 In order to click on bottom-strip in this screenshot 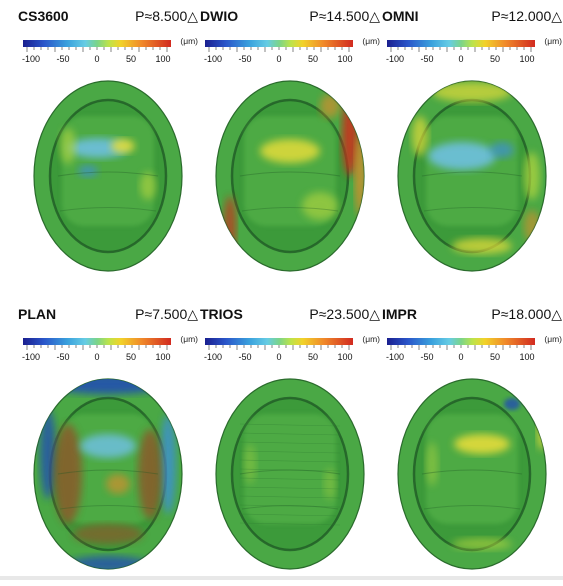, I will do `click(281, 578)`.